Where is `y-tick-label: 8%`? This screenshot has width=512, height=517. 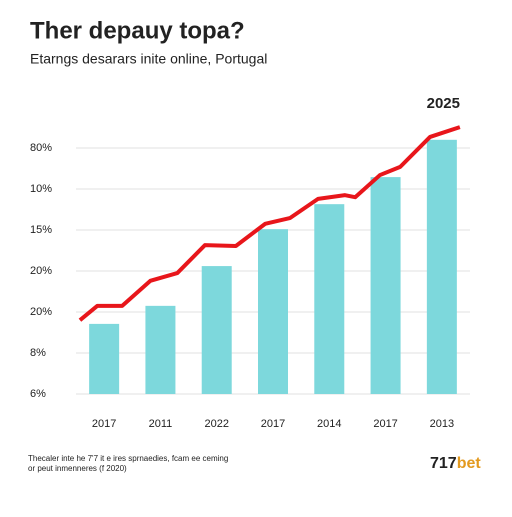 y-tick-label: 8% is located at coordinates (38, 353).